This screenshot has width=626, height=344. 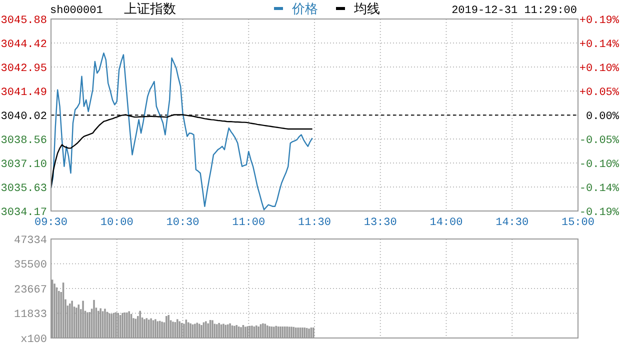 What do you see at coordinates (23, 140) in the screenshot?
I see `y-tick-label: 3038.56` at bounding box center [23, 140].